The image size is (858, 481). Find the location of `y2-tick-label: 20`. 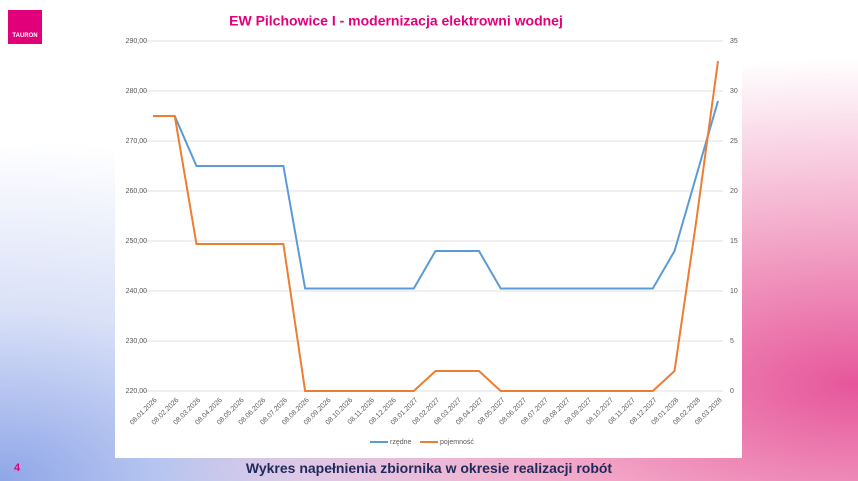

y2-tick-label: 20 is located at coordinates (734, 191).